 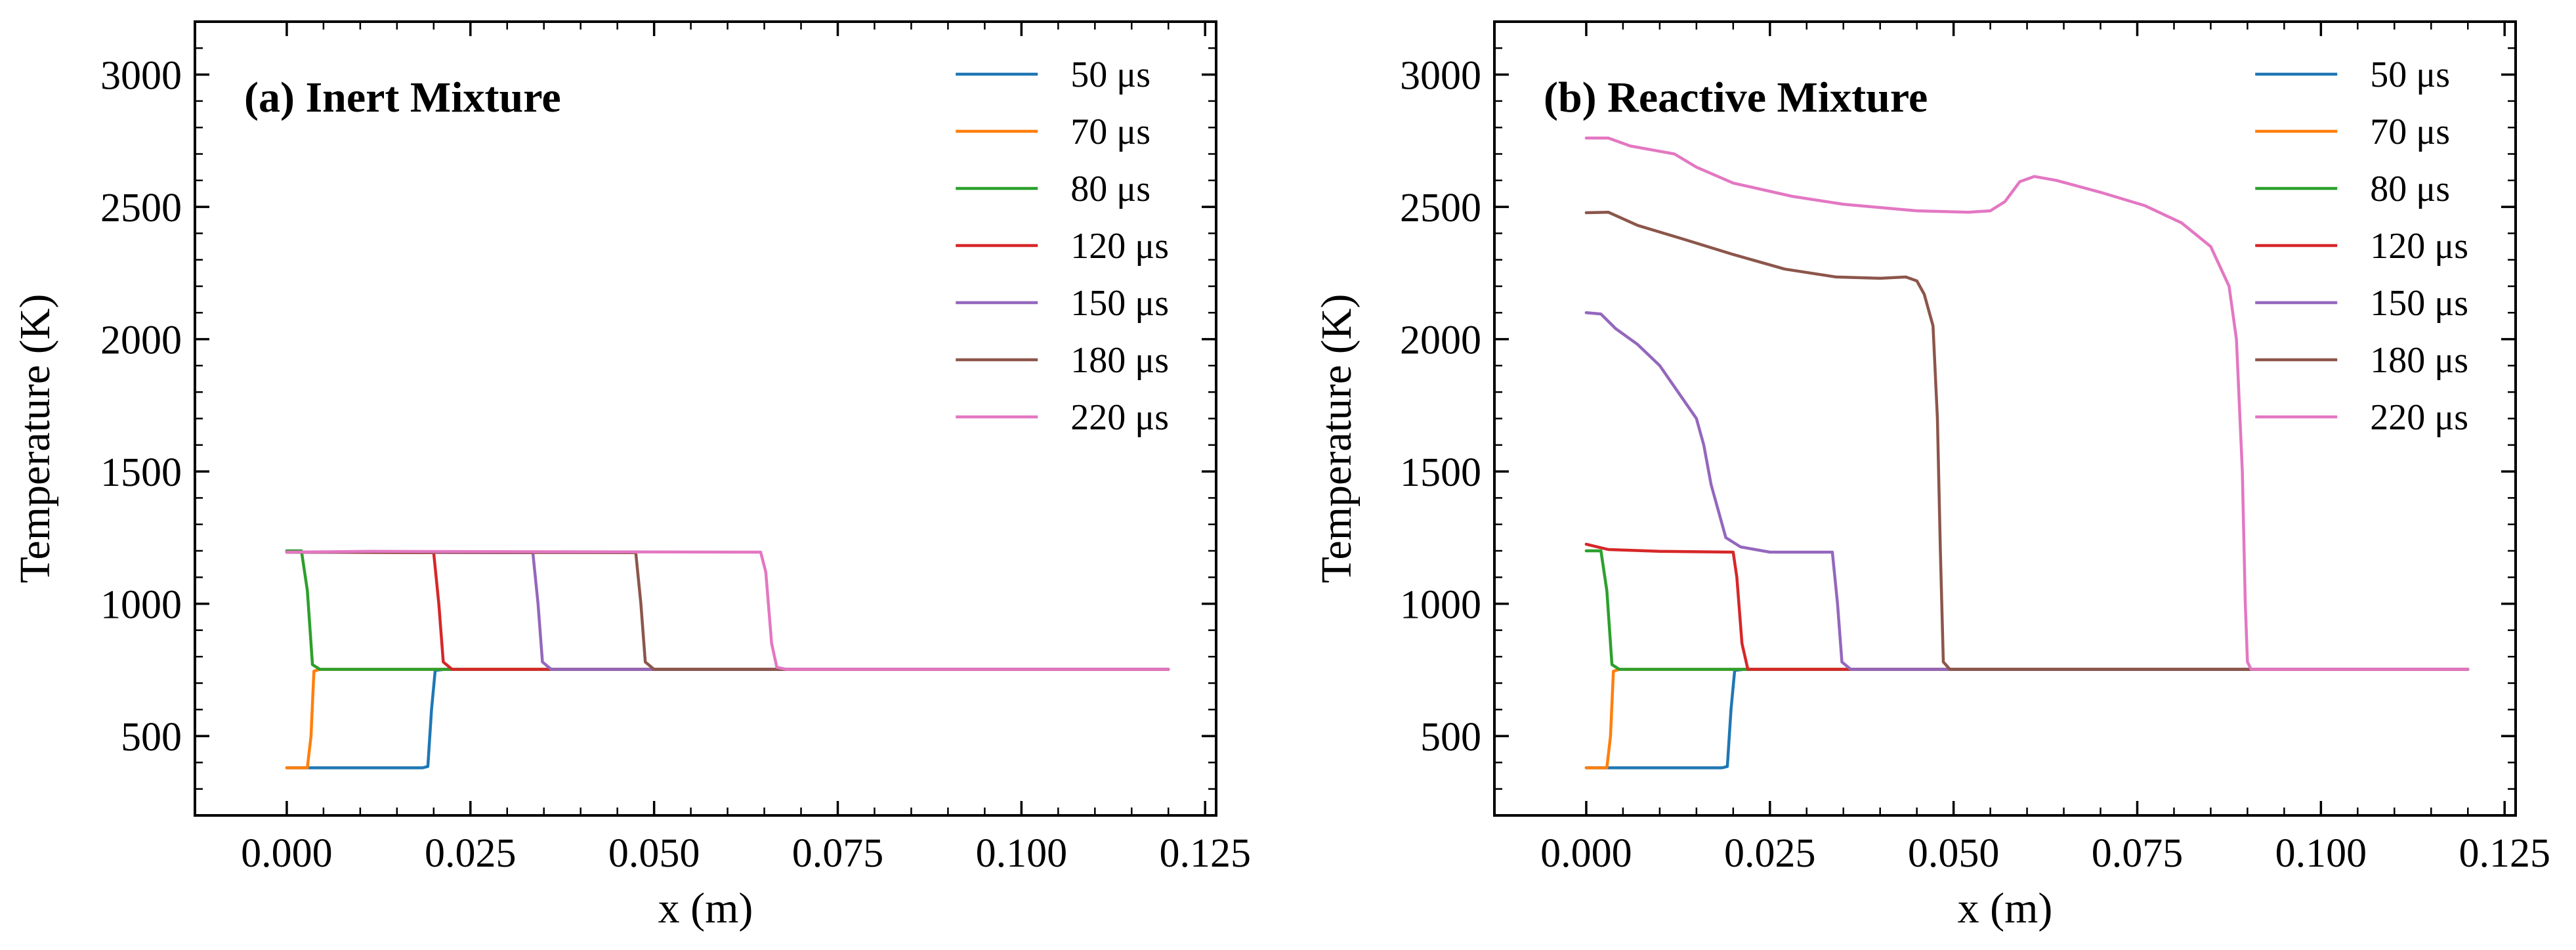 I want to click on panel-title: (b) Reactive Mixture, so click(x=1736, y=97).